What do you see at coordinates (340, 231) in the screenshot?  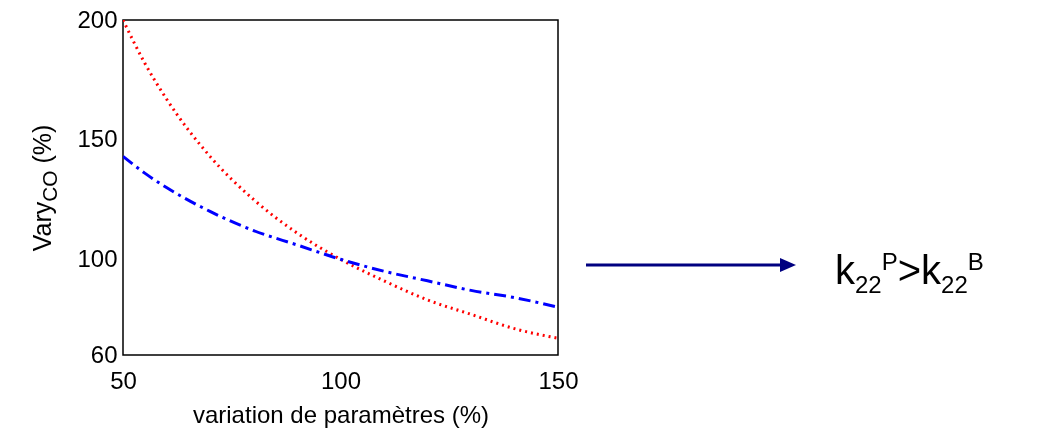 I see `line-series` at bounding box center [340, 231].